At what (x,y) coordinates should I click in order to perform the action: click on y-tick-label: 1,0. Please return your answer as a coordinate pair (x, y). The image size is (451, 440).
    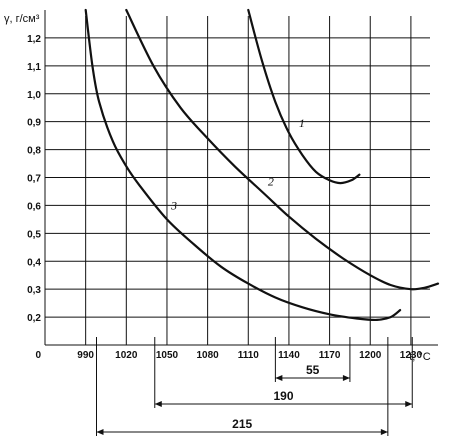
    Looking at the image, I should click on (34, 95).